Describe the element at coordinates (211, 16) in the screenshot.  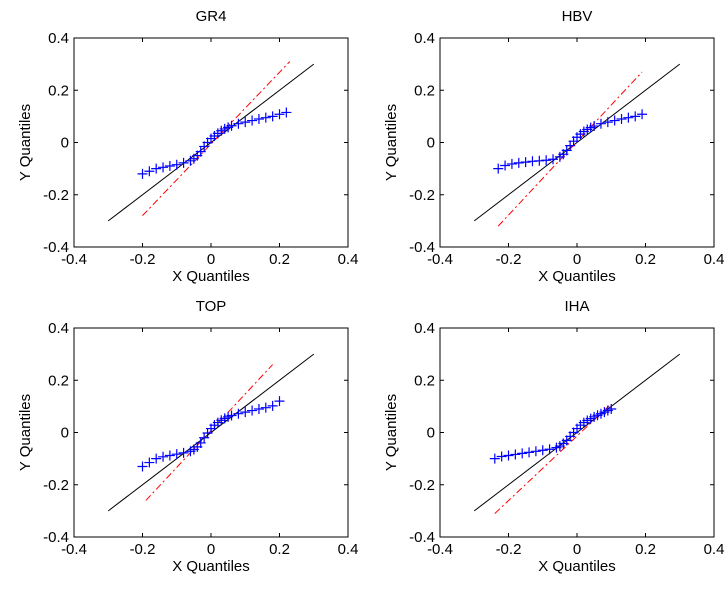
I see `subplot-title: GR4` at that location.